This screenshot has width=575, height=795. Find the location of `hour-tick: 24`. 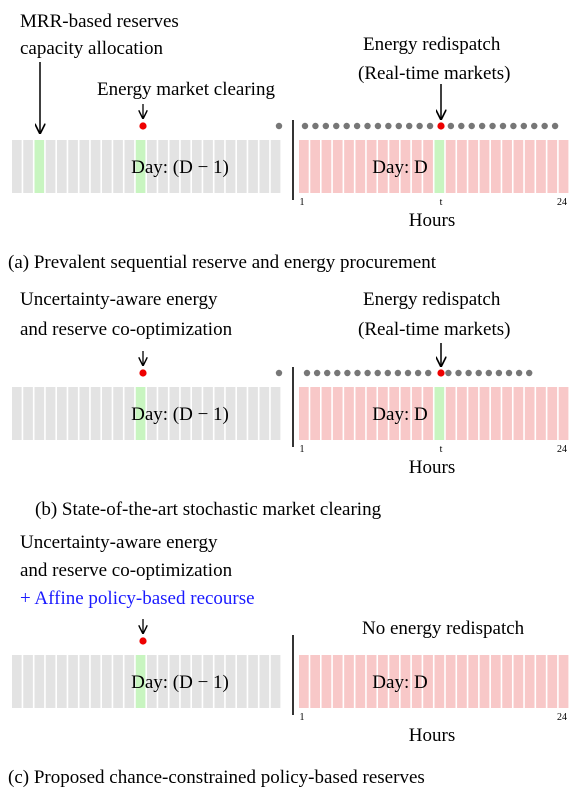

hour-tick: 24 is located at coordinates (562, 449).